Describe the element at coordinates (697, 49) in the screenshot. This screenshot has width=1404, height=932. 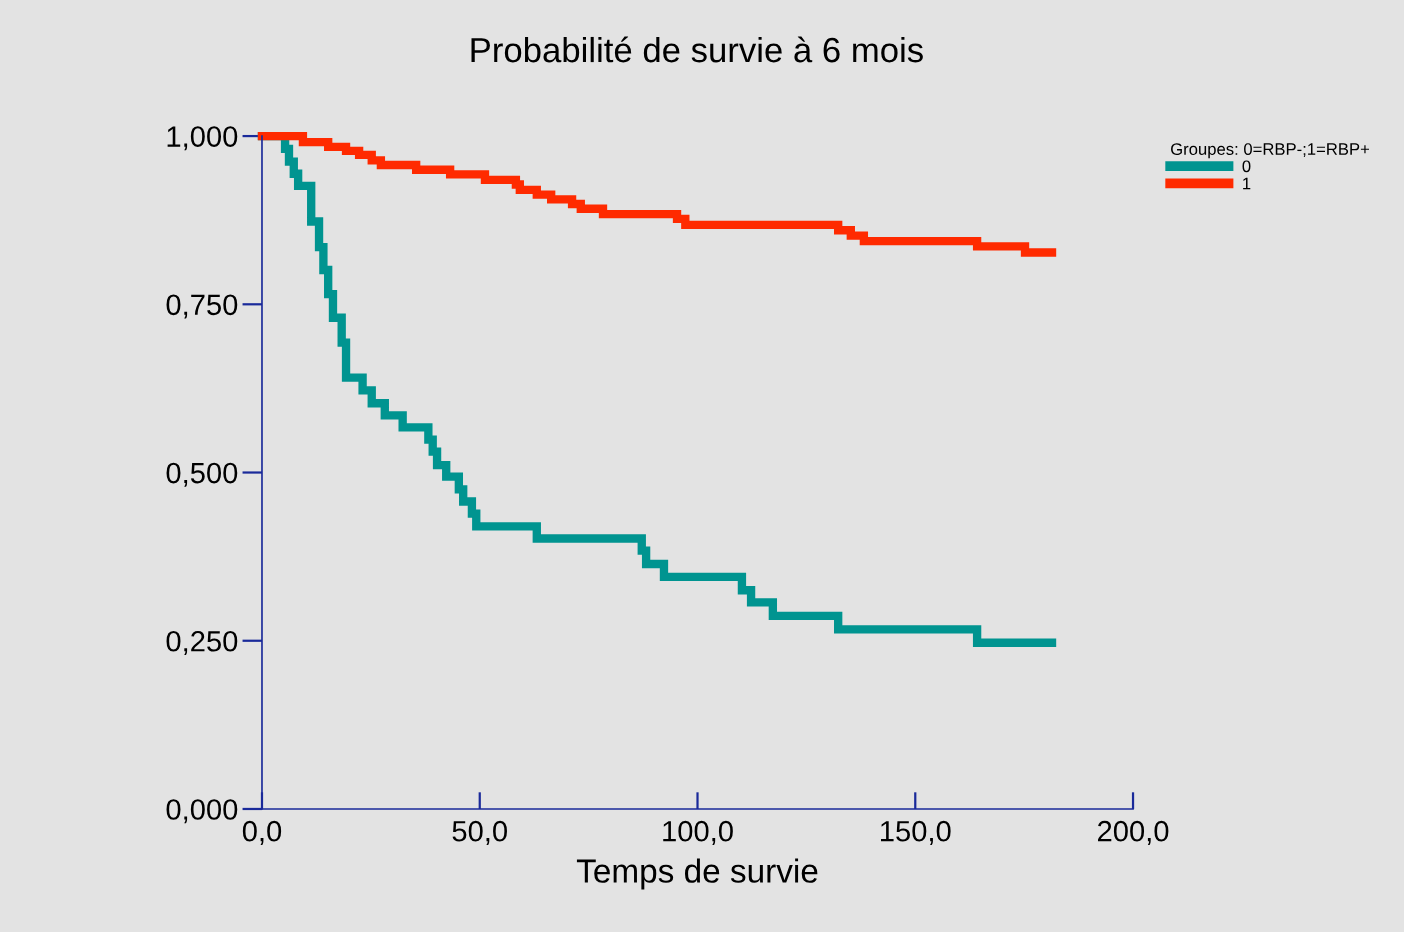
I see `chart-title: Probabilité de survie à 6 mois` at that location.